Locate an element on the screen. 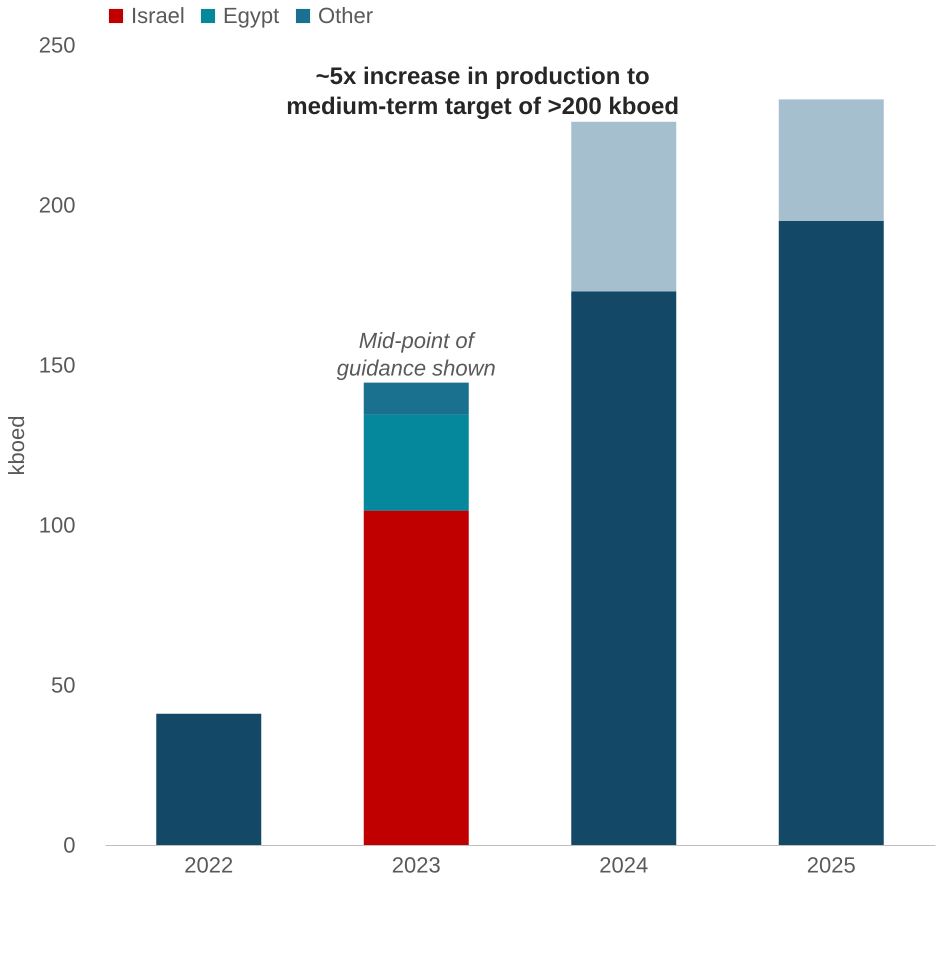 The height and width of the screenshot is (961, 952). x-tick-label: 2022 is located at coordinates (209, 865).